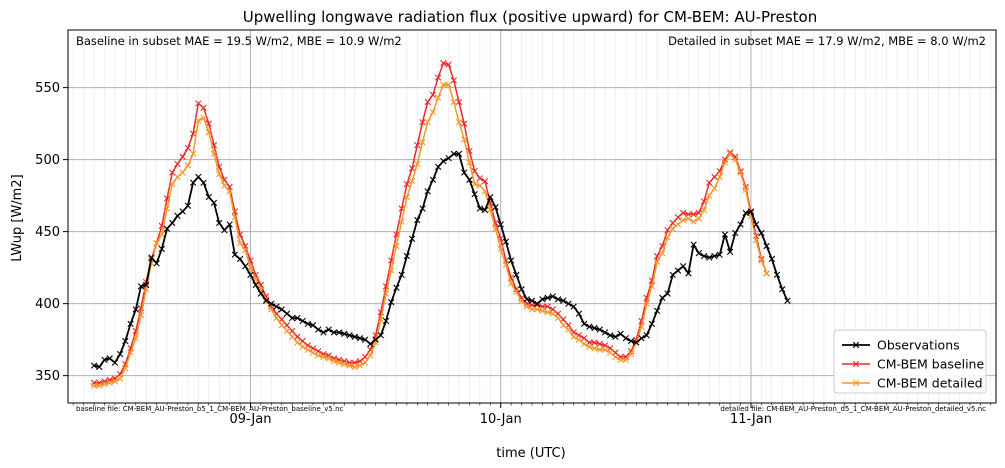 The width and height of the screenshot is (1005, 468). What do you see at coordinates (751, 419) in the screenshot?
I see `x-tick-label: 11-Jan` at bounding box center [751, 419].